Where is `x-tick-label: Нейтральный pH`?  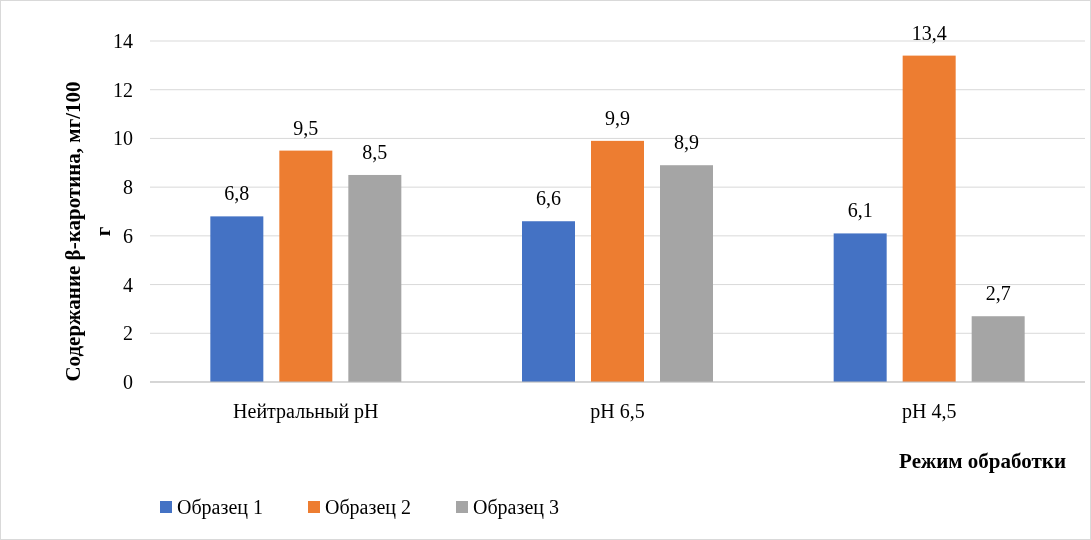 x-tick-label: Нейтральный pH is located at coordinates (306, 411).